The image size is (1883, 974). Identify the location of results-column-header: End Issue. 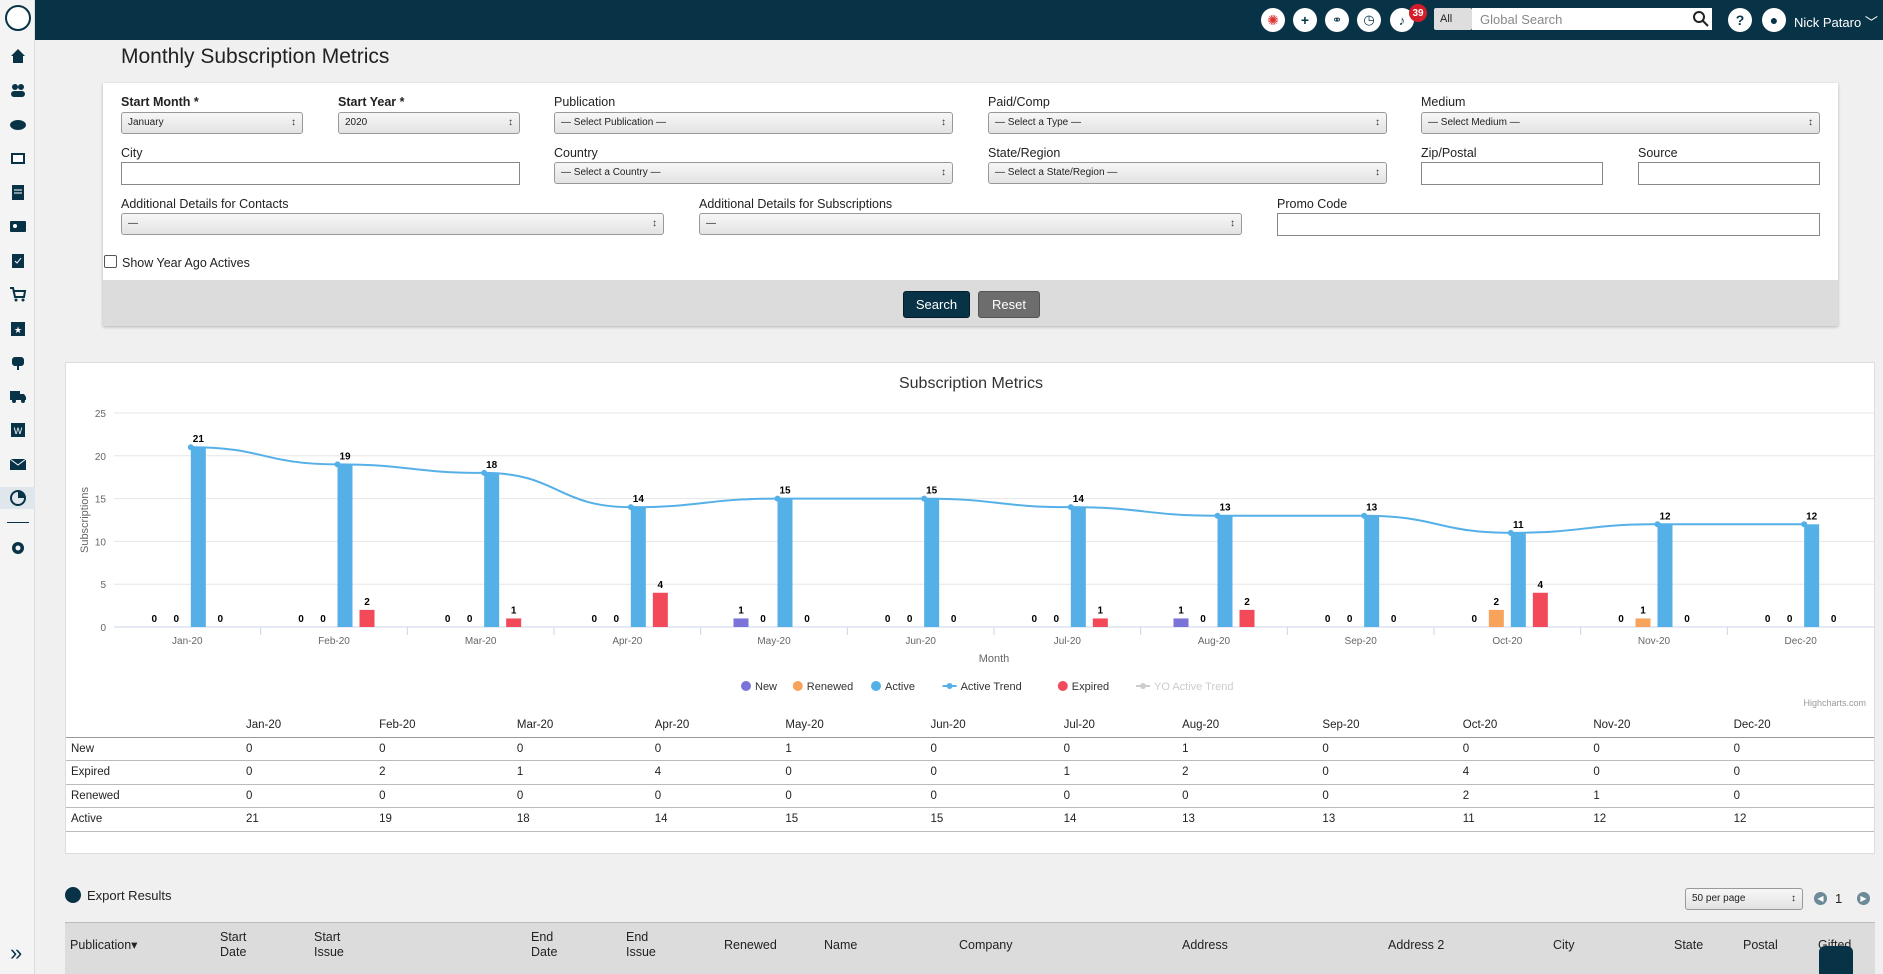
(641, 945).